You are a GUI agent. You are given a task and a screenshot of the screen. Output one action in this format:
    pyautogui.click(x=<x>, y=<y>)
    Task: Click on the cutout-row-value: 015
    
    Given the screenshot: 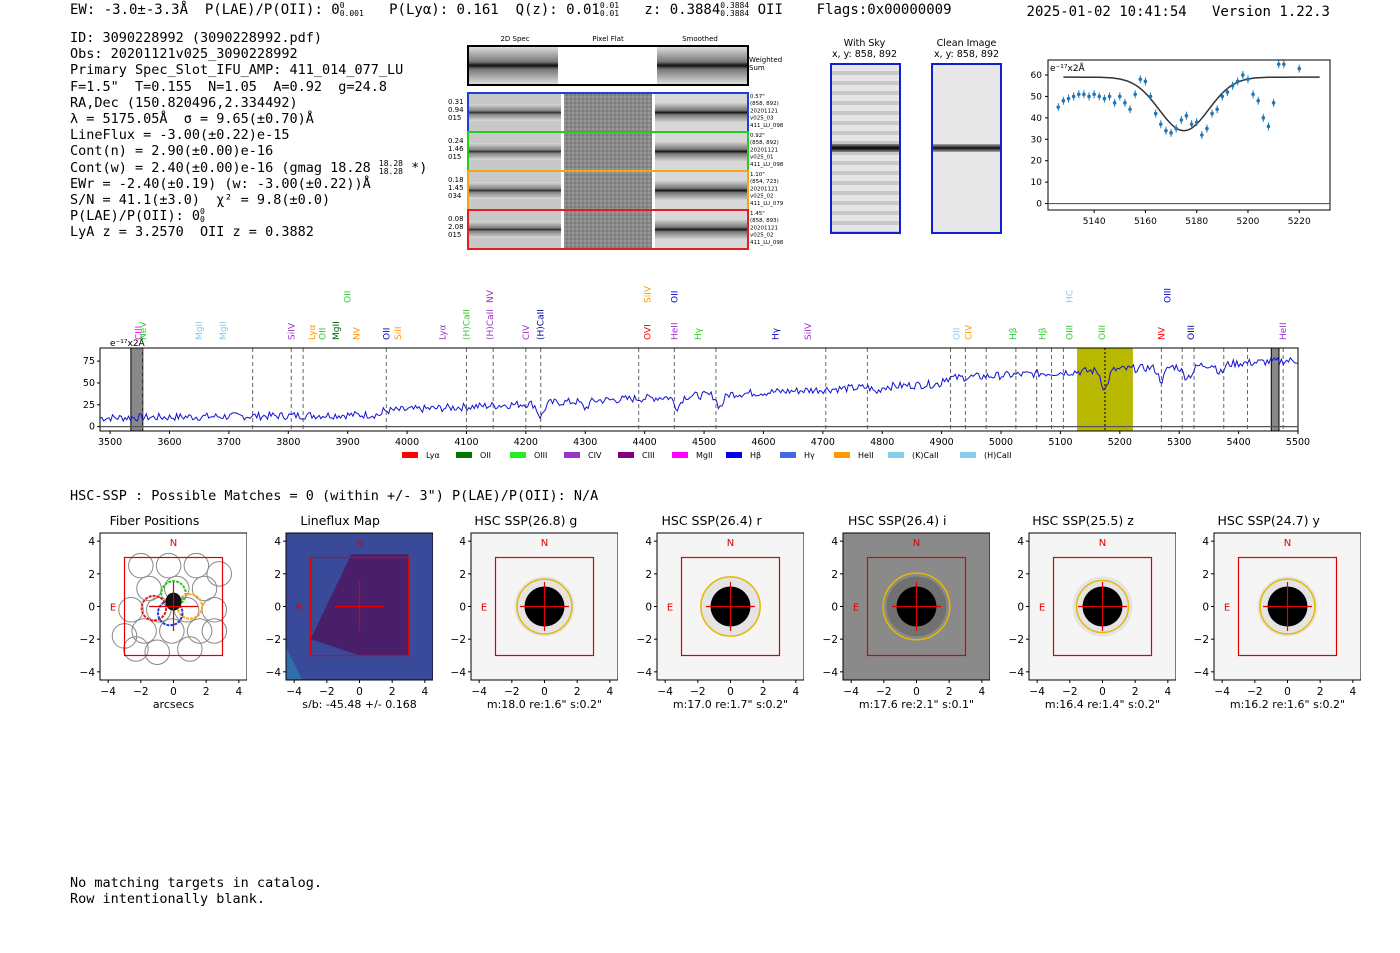 What is the action you would take?
    pyautogui.click(x=454, y=235)
    